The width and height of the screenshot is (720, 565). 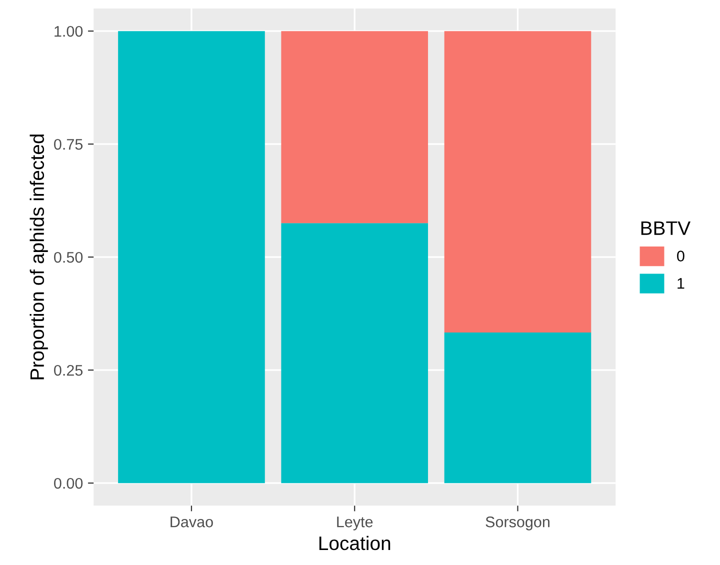 I want to click on x-tick-label: Leyte, so click(x=355, y=523).